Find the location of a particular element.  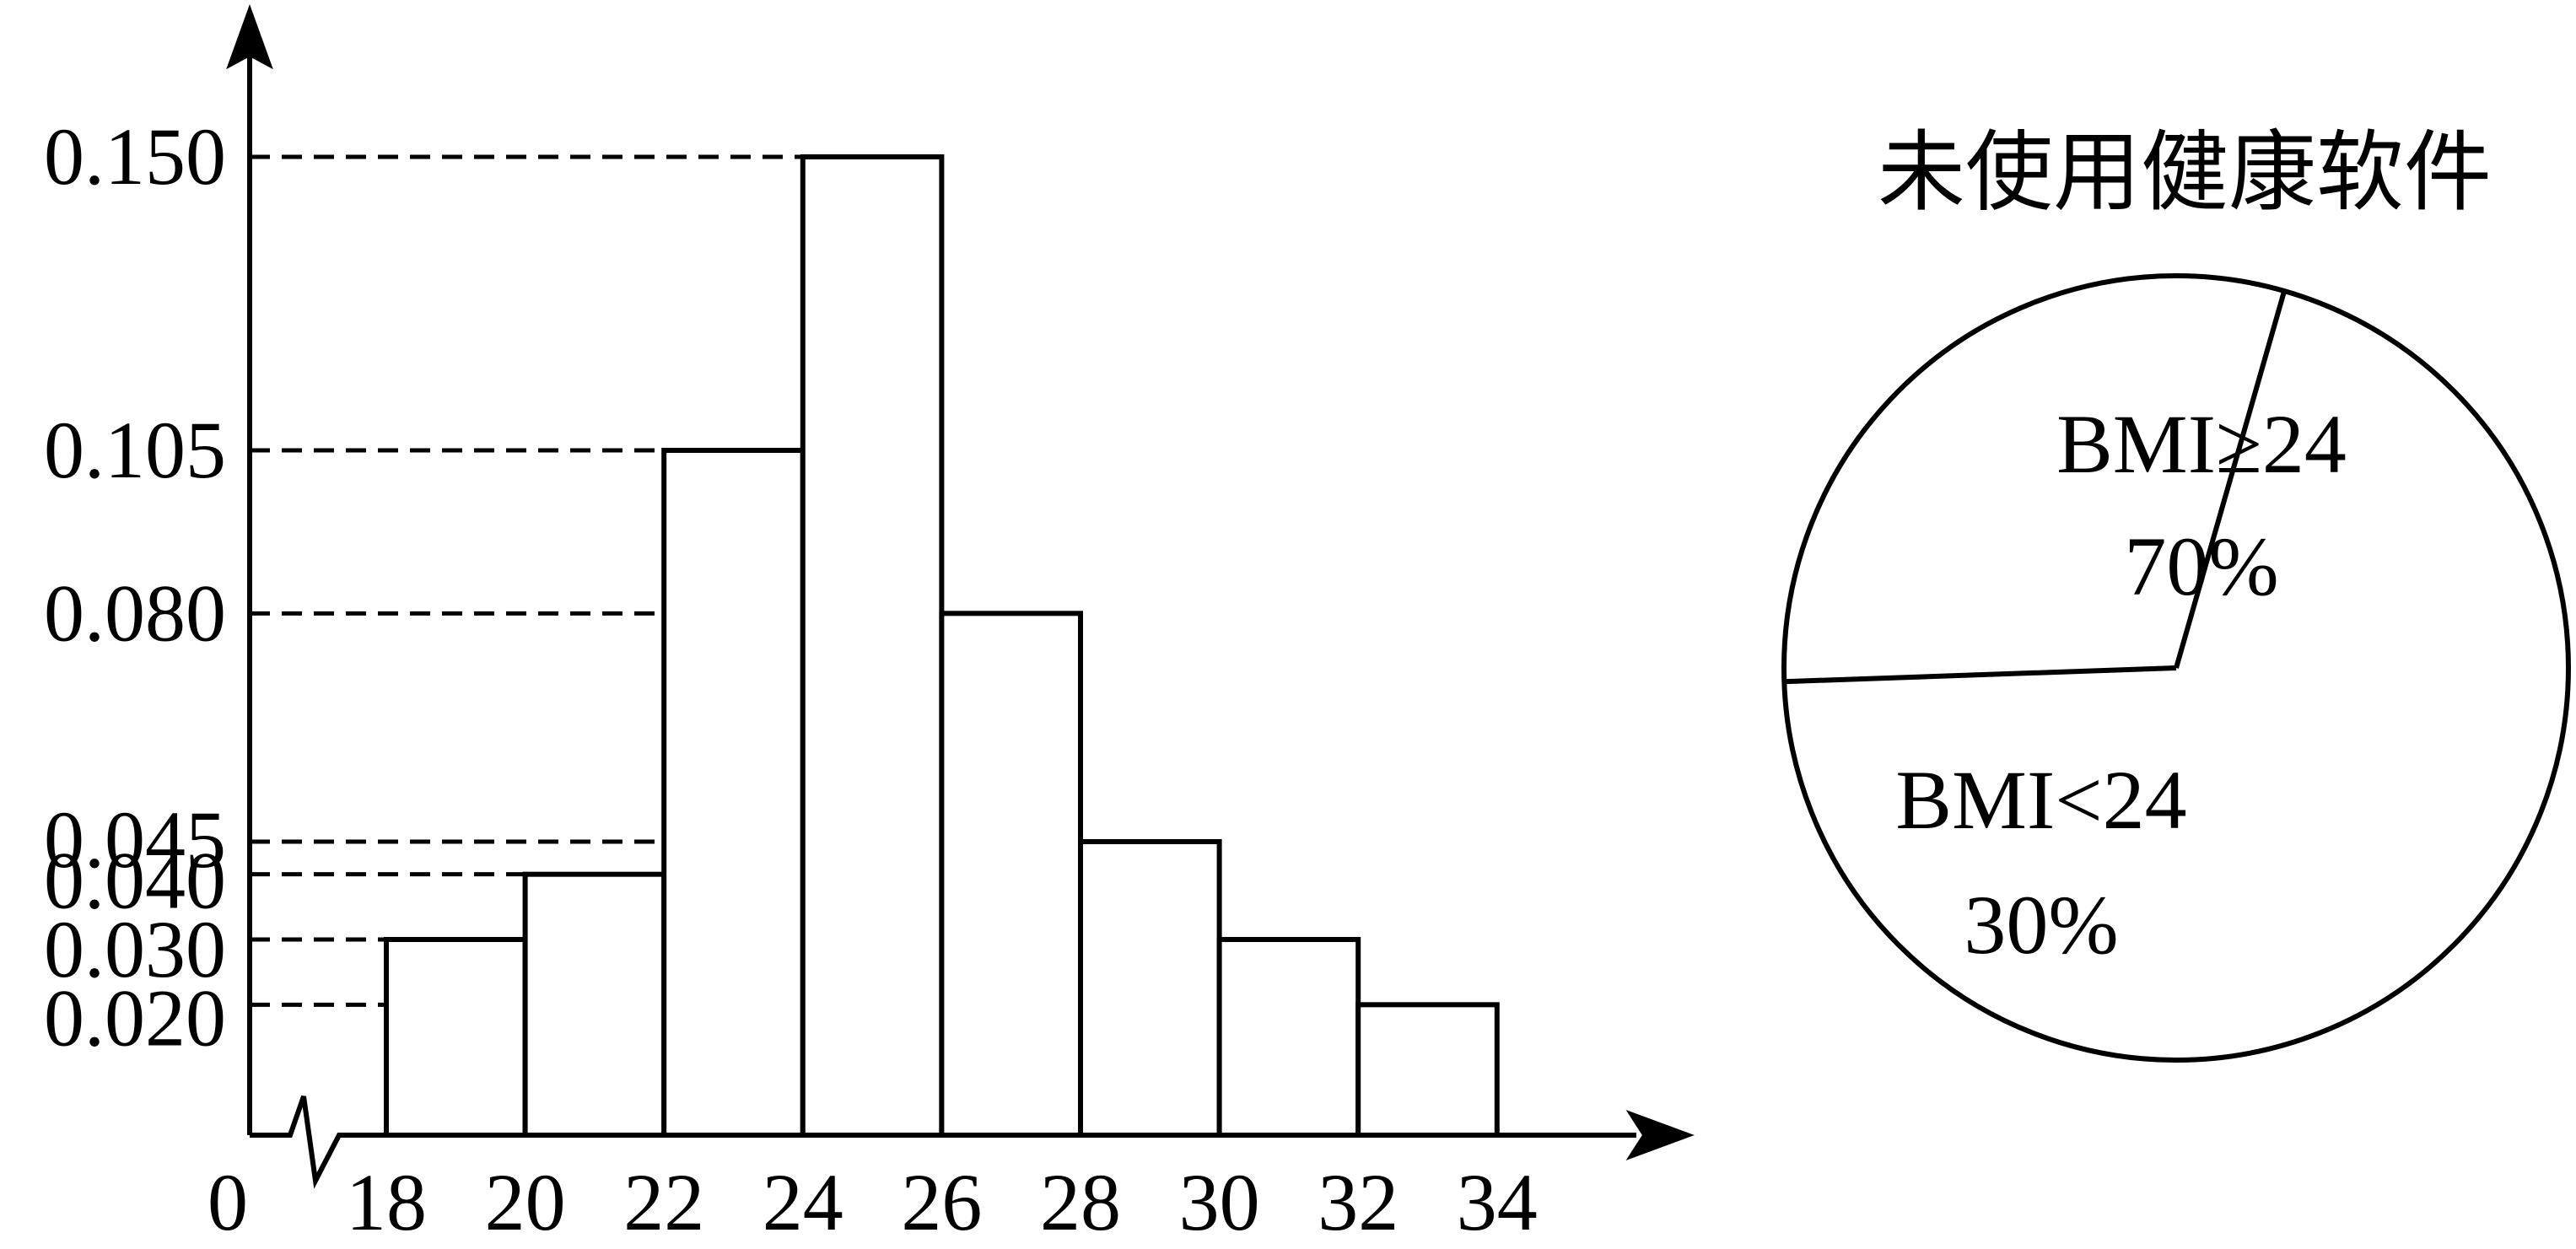

x-tick-label: 30 is located at coordinates (1219, 1202).